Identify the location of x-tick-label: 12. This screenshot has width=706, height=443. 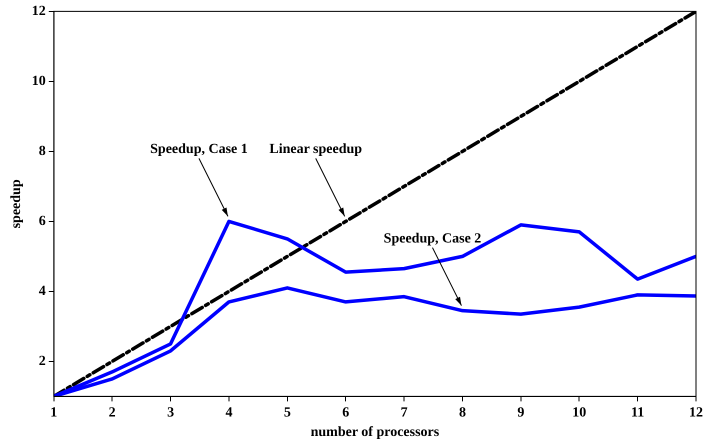
(696, 412).